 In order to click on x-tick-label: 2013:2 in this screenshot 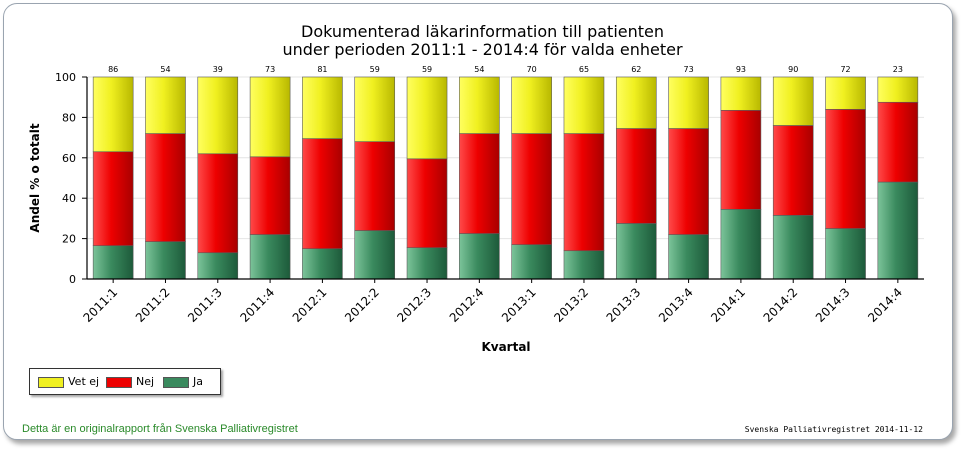, I will do `click(571, 305)`.